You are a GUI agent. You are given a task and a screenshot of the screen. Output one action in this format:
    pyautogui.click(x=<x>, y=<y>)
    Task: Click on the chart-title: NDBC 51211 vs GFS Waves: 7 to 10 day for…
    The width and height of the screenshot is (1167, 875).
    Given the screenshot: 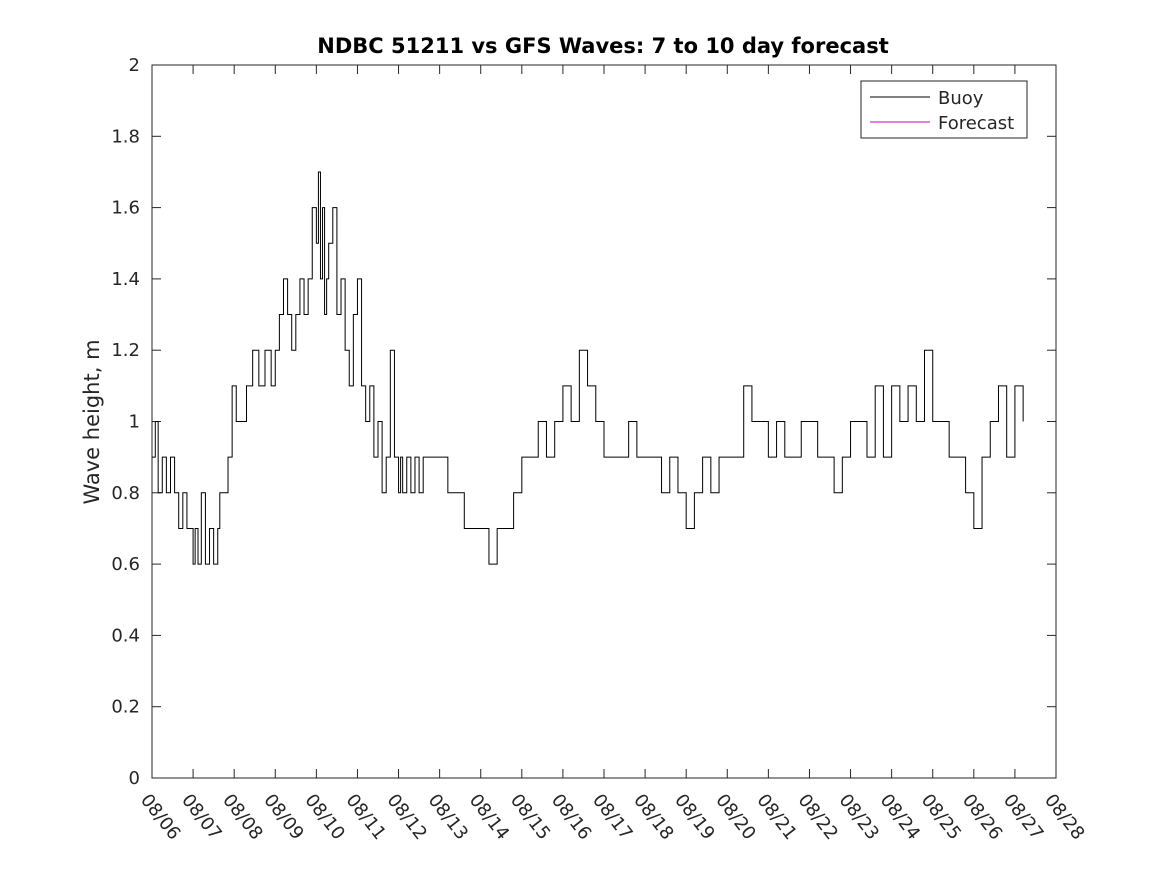 What is the action you would take?
    pyautogui.click(x=602, y=46)
    